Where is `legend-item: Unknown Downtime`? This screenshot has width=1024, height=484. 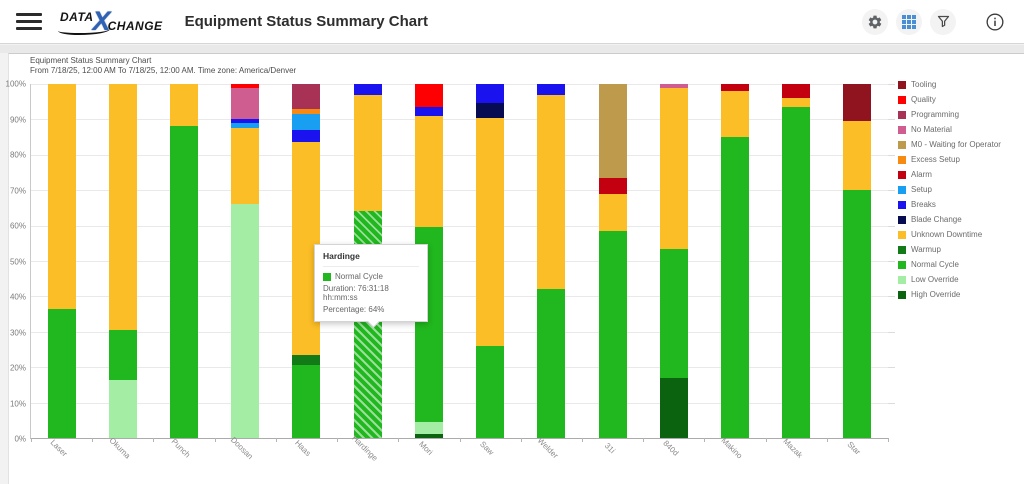 legend-item: Unknown Downtime is located at coordinates (959, 234).